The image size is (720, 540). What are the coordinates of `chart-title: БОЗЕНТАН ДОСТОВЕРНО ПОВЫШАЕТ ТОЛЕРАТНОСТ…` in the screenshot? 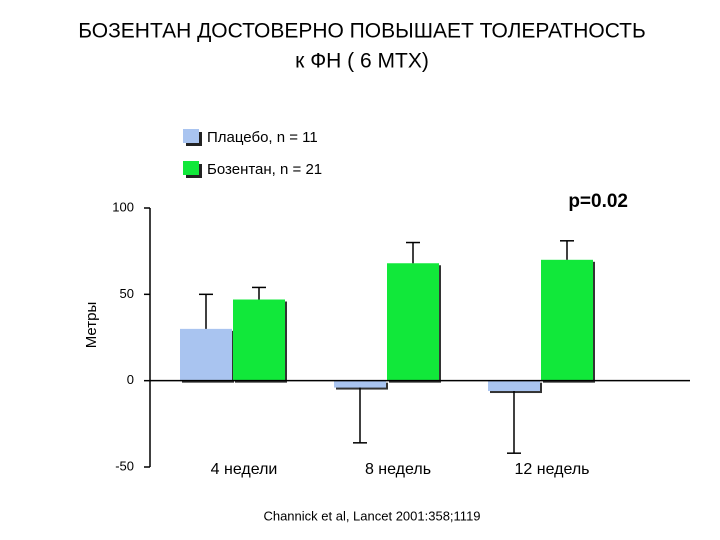 It's located at (362, 31).